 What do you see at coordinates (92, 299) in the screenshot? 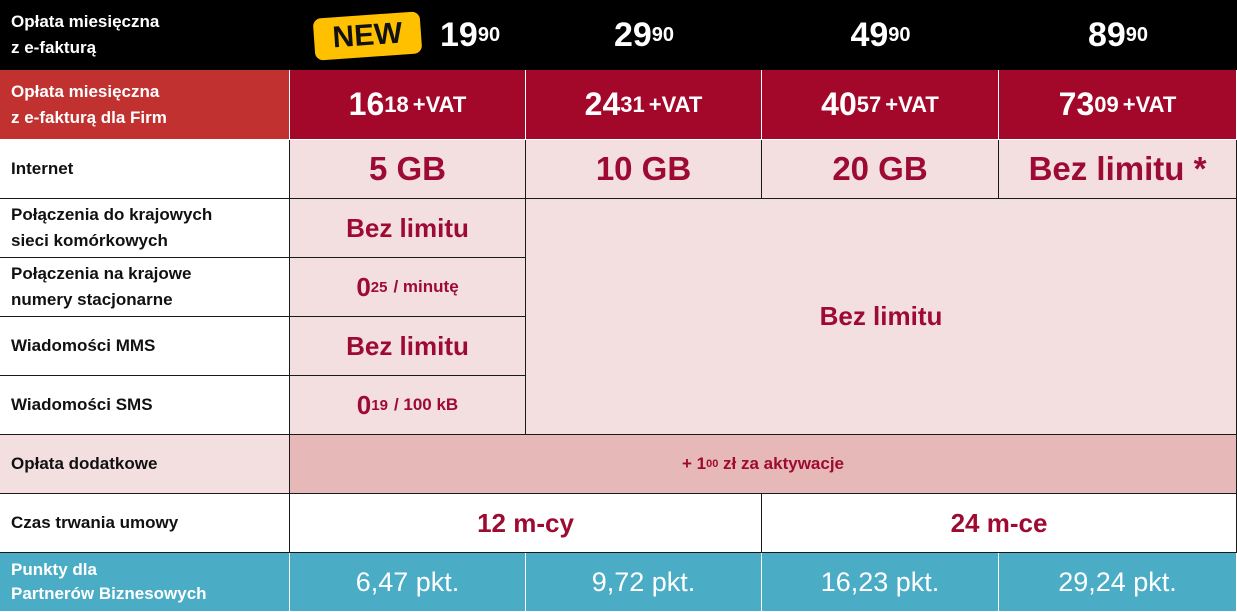
I see `landline-calls-label-line2: numery stacjonarne` at bounding box center [92, 299].